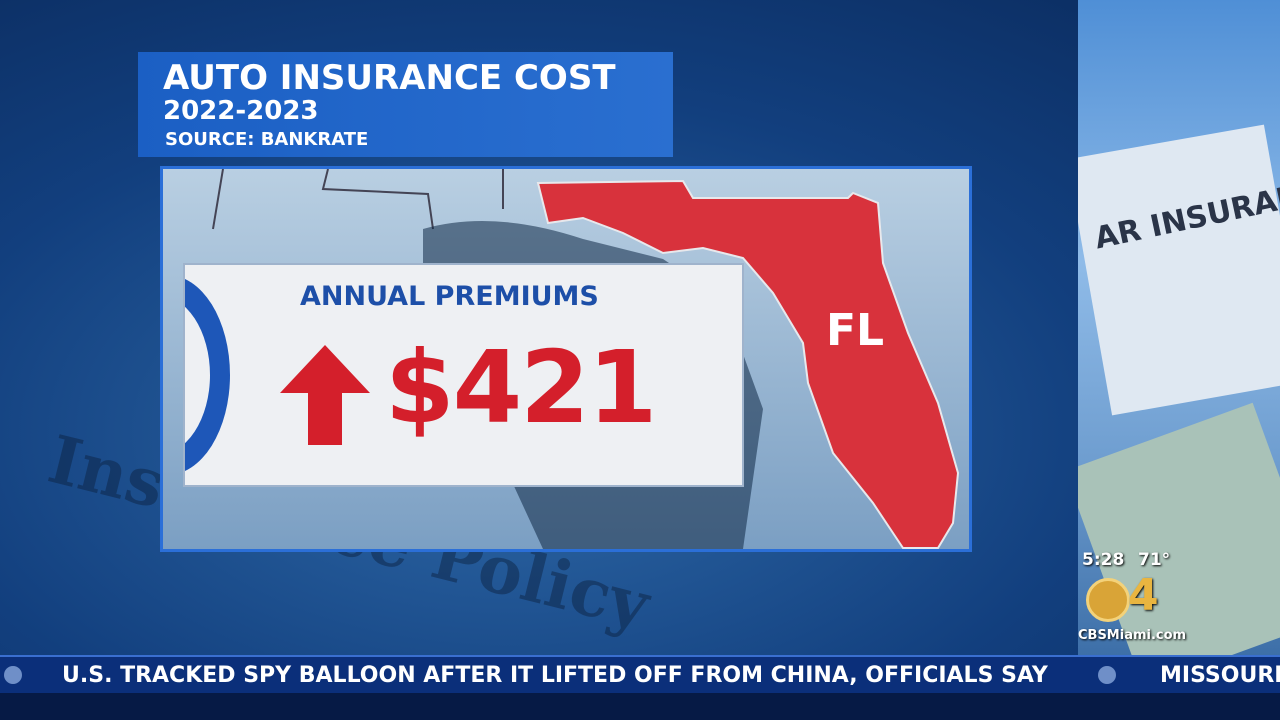  What do you see at coordinates (1103, 560) in the screenshot?
I see `station-time: 5:28` at bounding box center [1103, 560].